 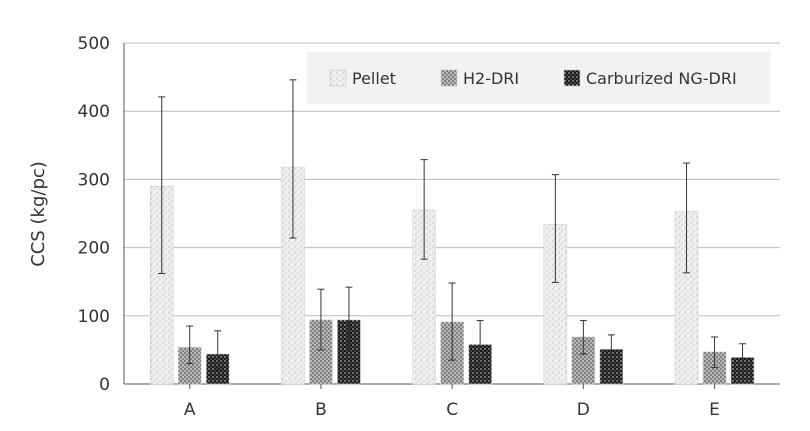 What do you see at coordinates (94, 44) in the screenshot?
I see `y-tick-label: 500` at bounding box center [94, 44].